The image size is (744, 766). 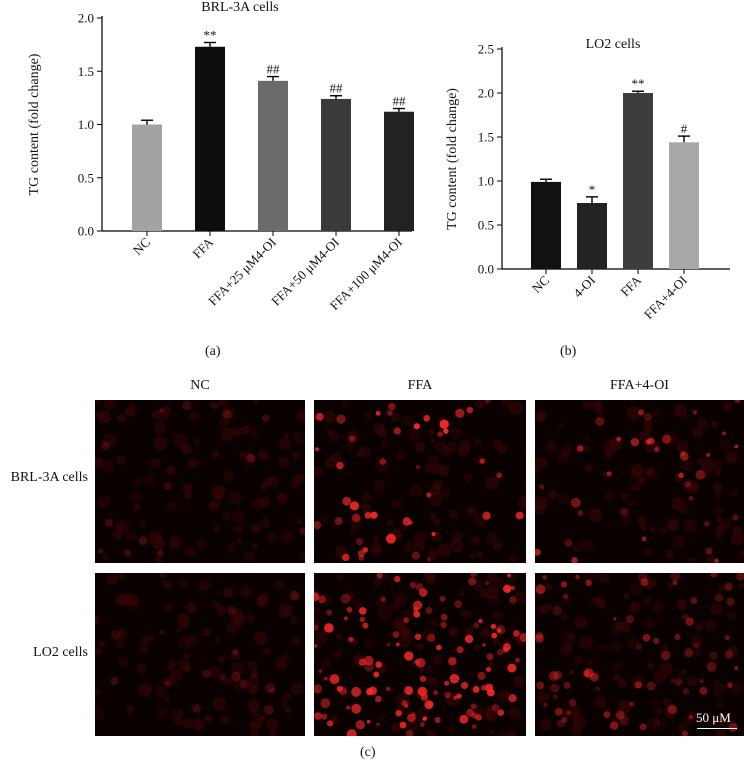 I want to click on column-header-ffa-4oi: FFA+4-OI, so click(x=639, y=385).